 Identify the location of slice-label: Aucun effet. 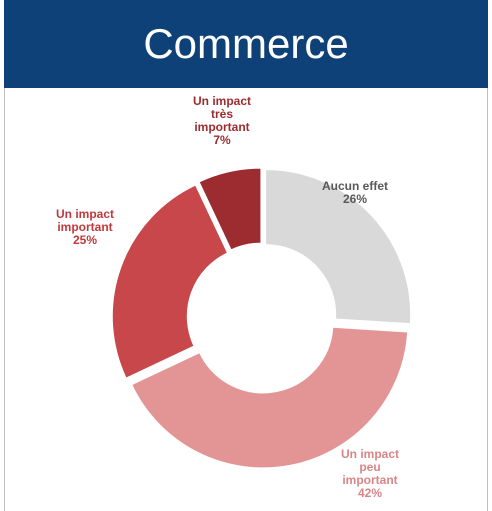
(355, 186).